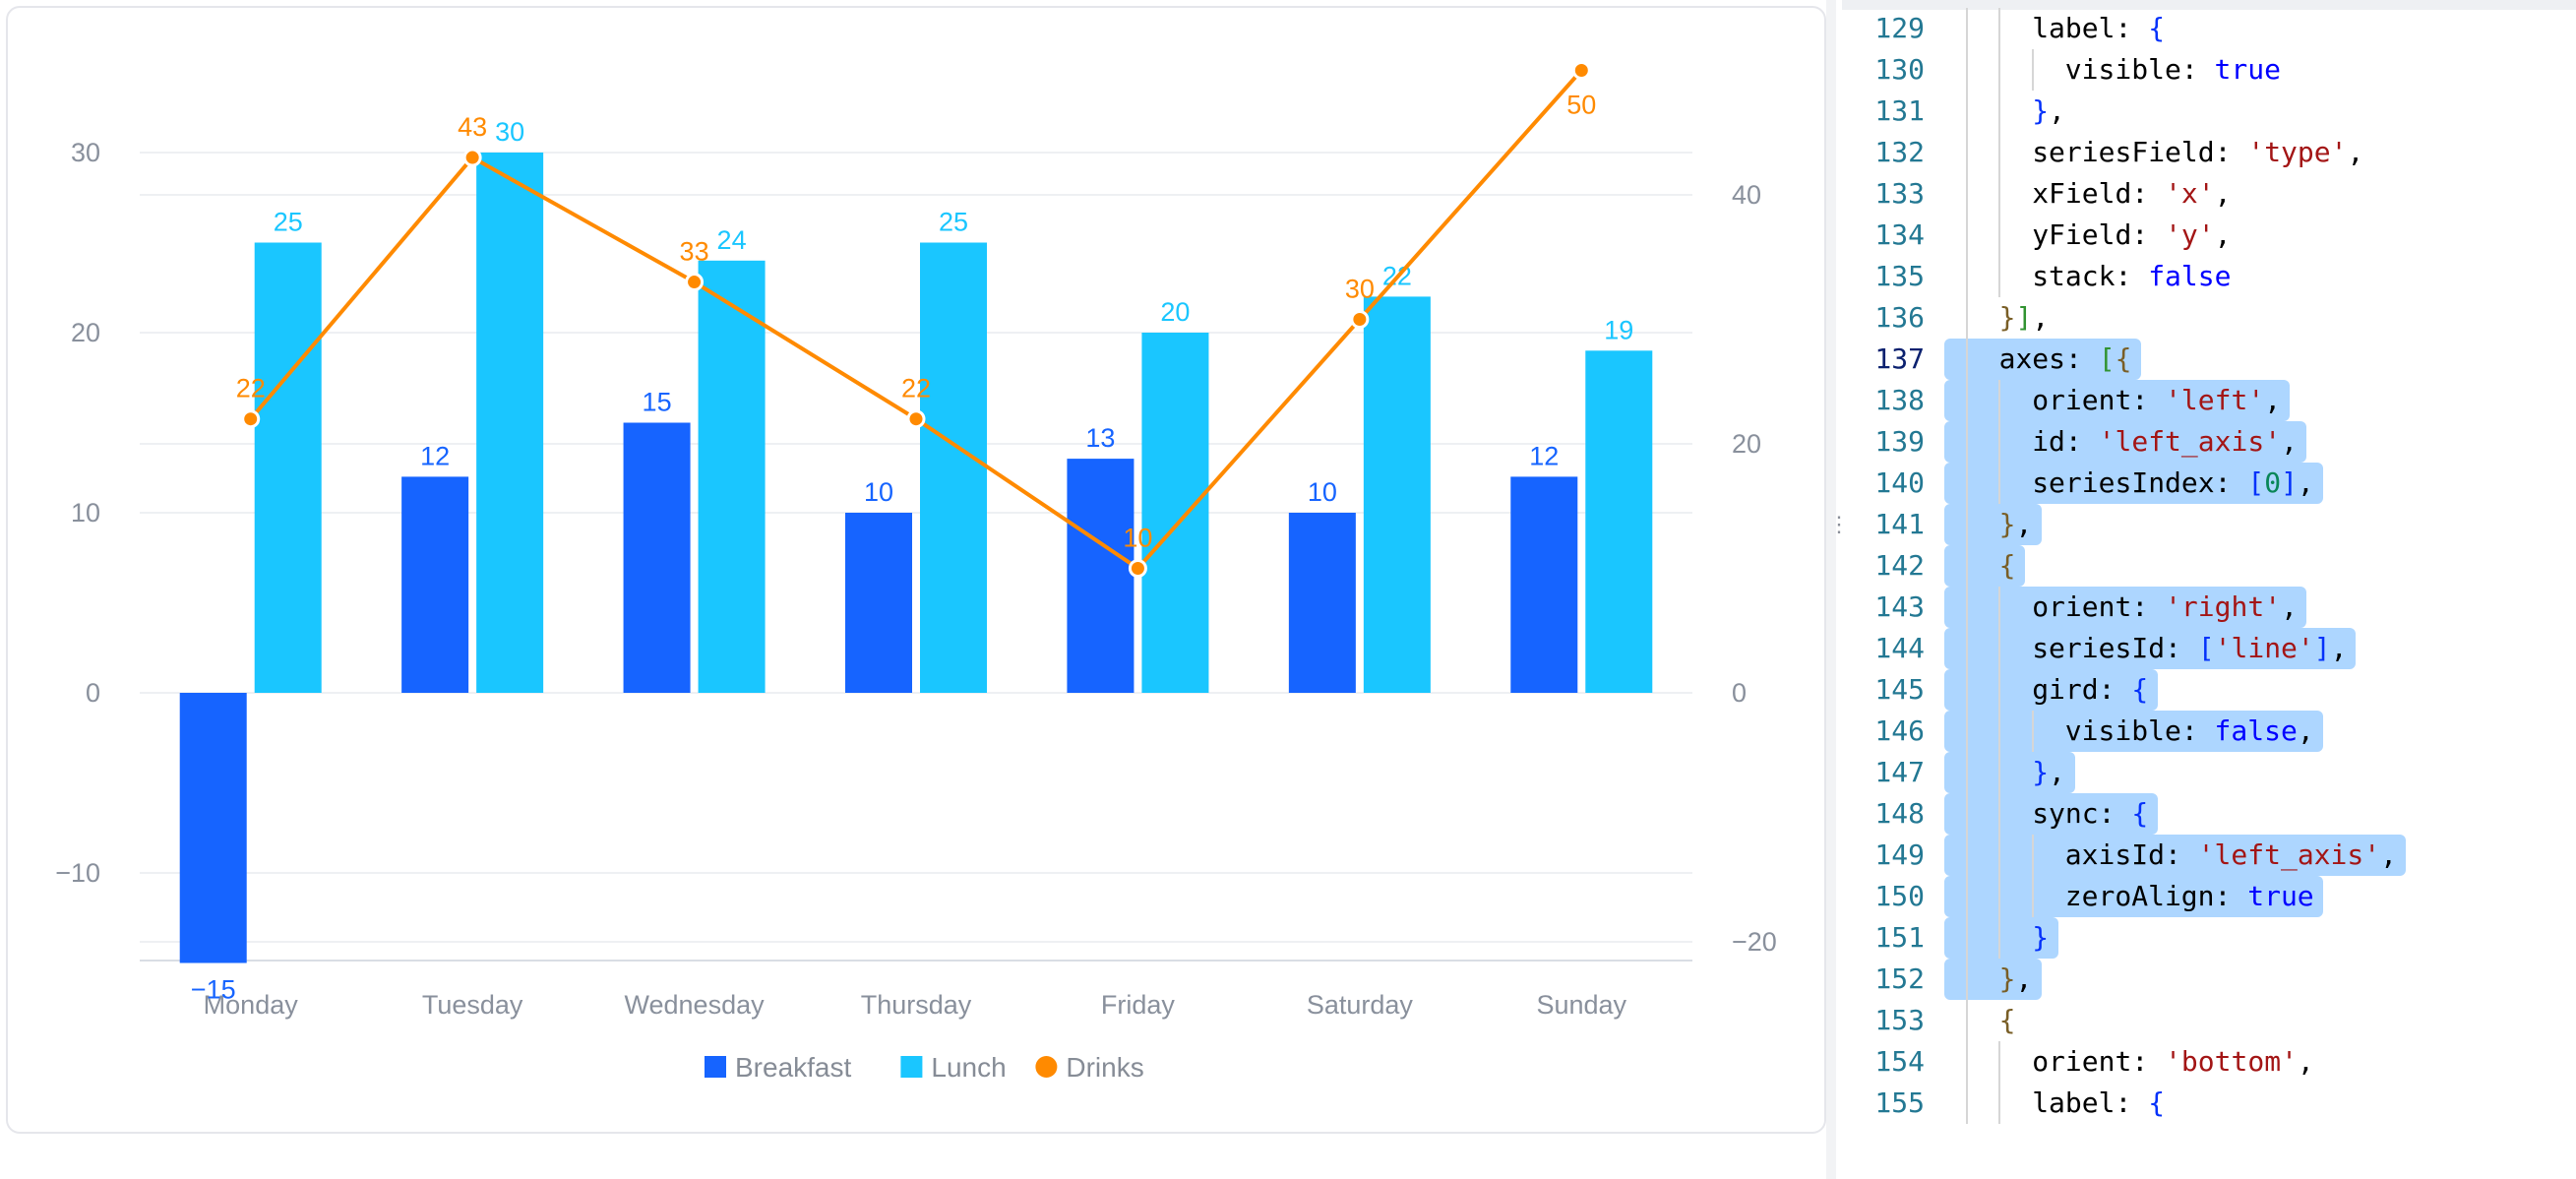  What do you see at coordinates (2224, 606) in the screenshot?
I see `code-token: 'right'` at bounding box center [2224, 606].